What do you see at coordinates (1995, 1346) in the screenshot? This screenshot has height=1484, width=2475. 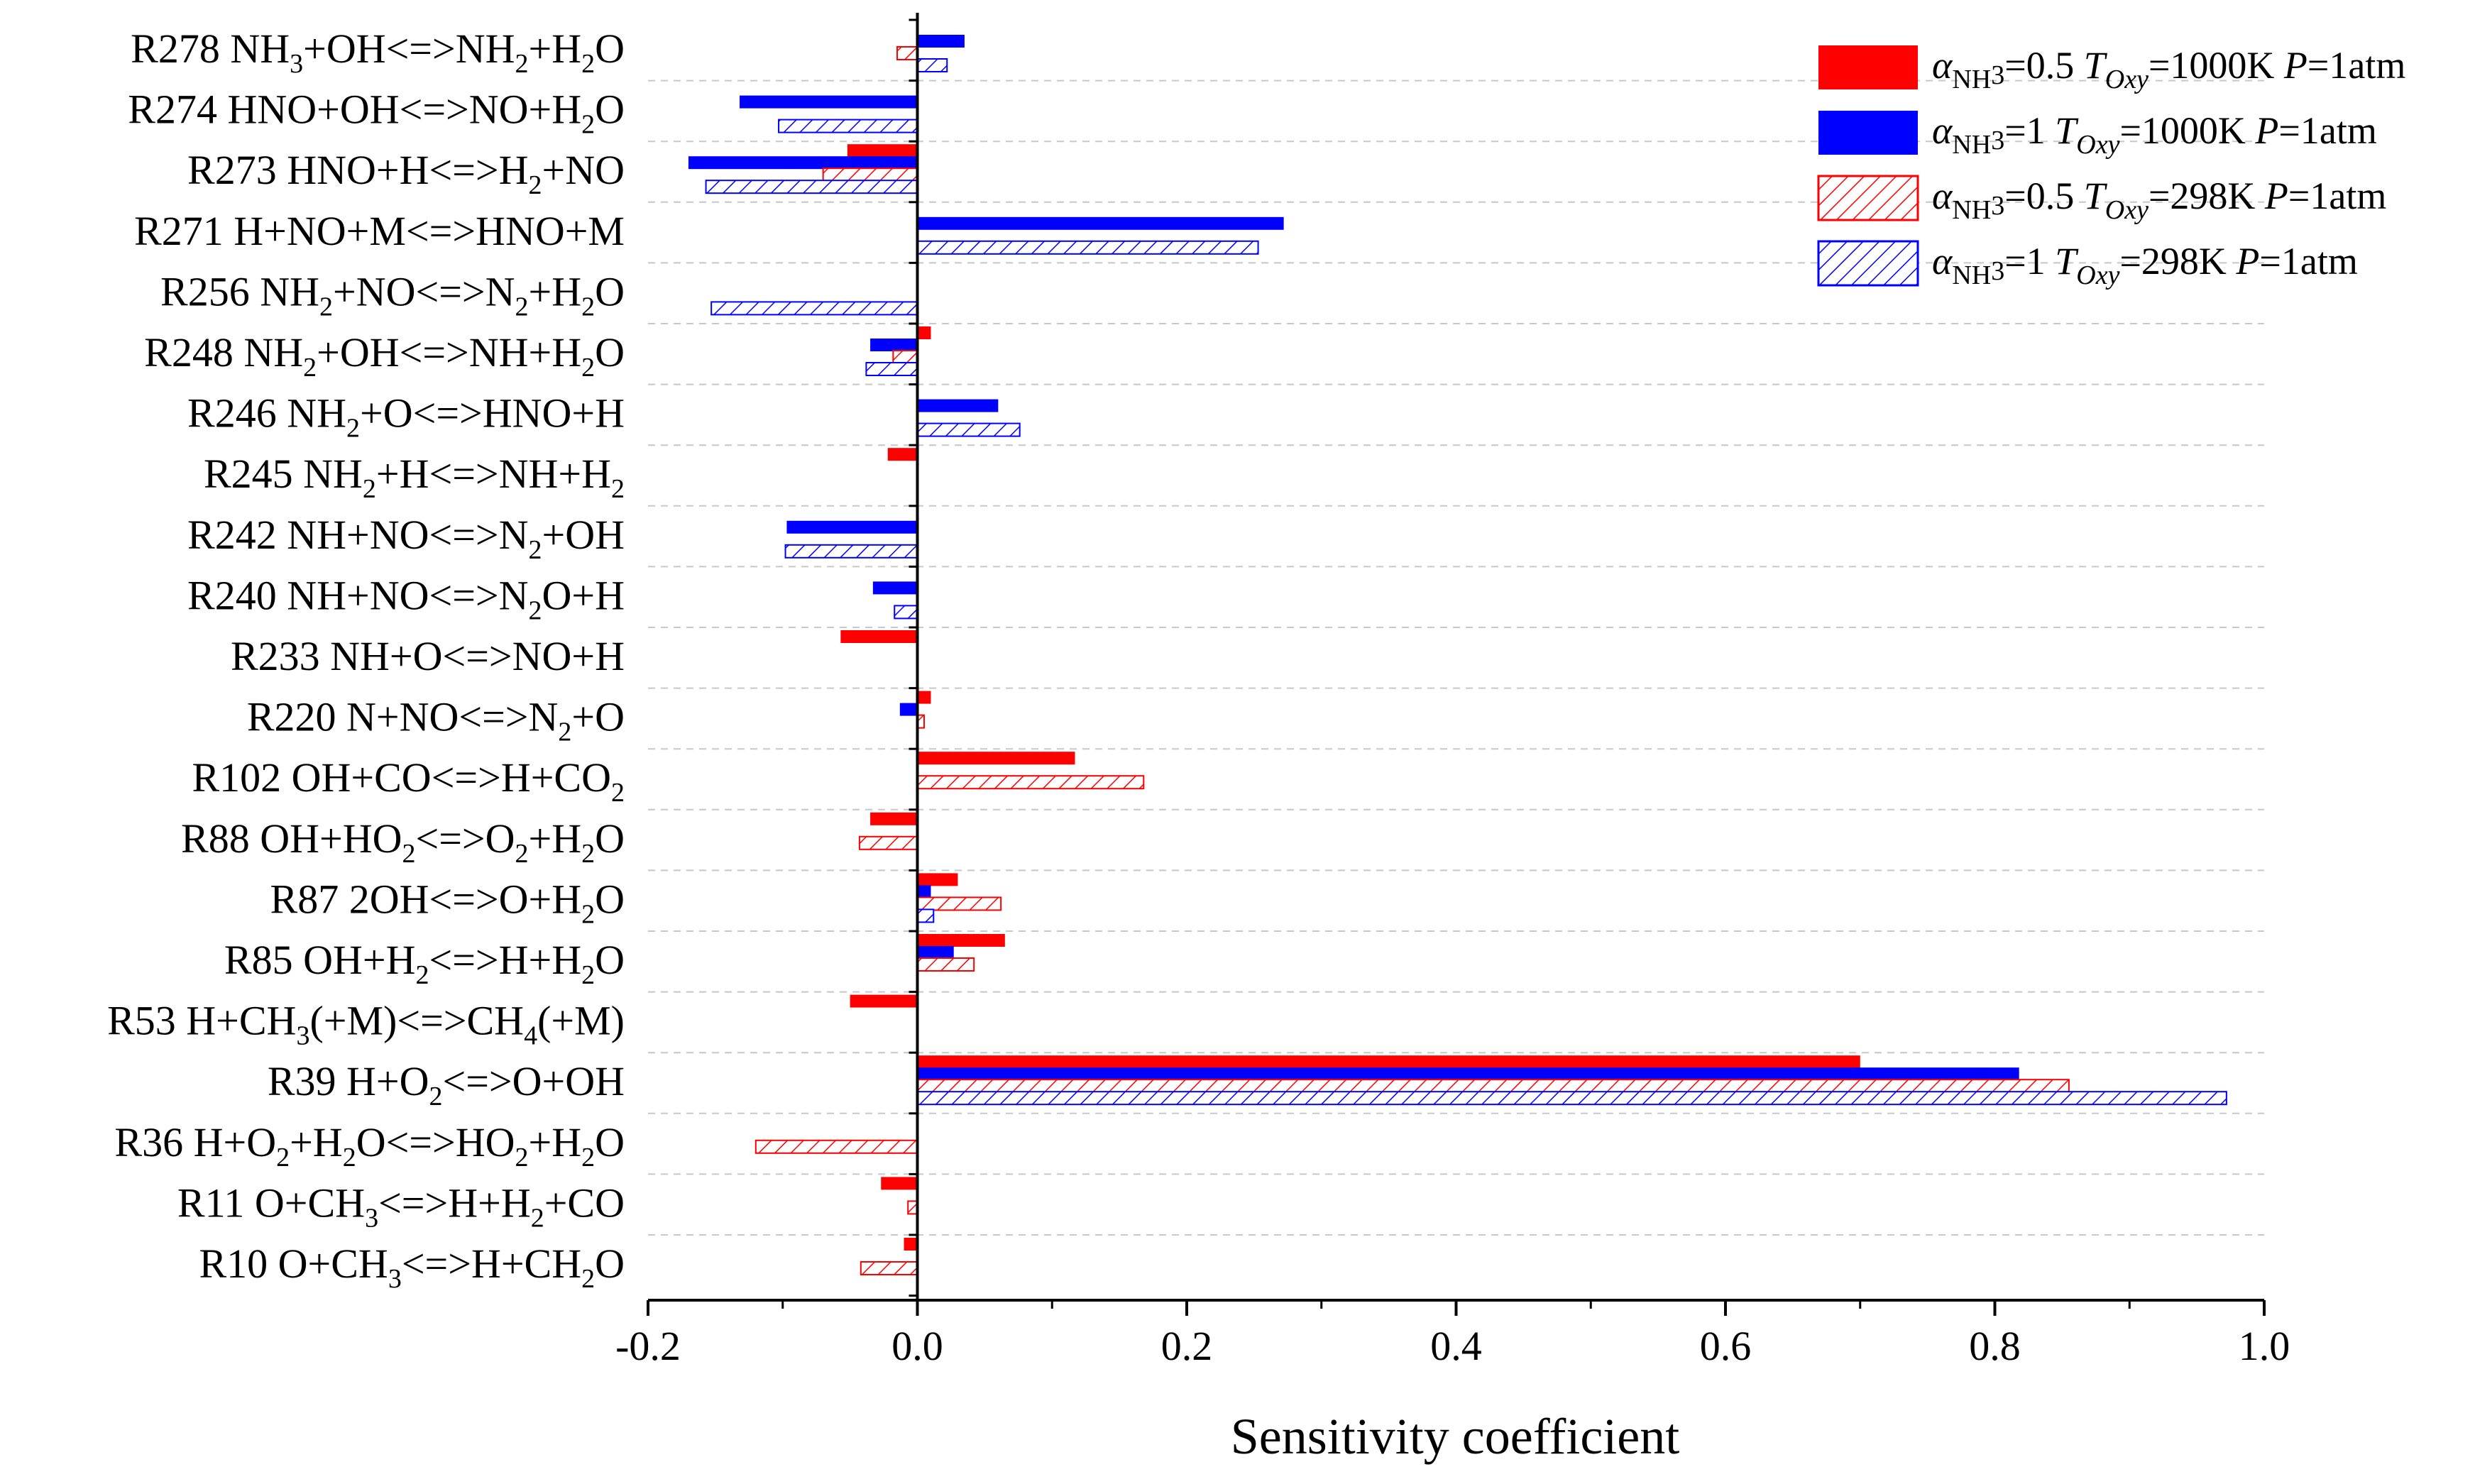 I see `x-tick-label: 0.8` at bounding box center [1995, 1346].